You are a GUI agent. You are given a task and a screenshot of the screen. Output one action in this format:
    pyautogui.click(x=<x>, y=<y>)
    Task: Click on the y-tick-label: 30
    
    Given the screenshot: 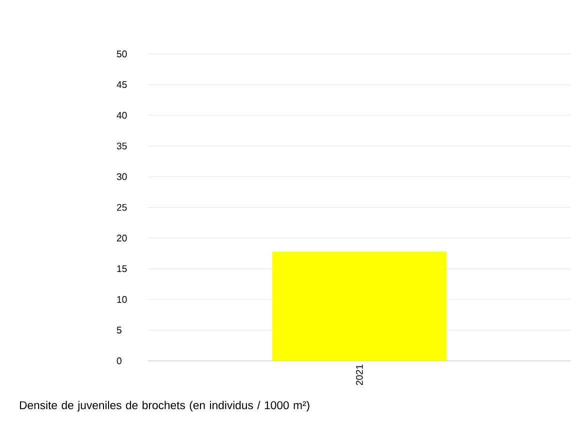 What is the action you would take?
    pyautogui.click(x=121, y=176)
    